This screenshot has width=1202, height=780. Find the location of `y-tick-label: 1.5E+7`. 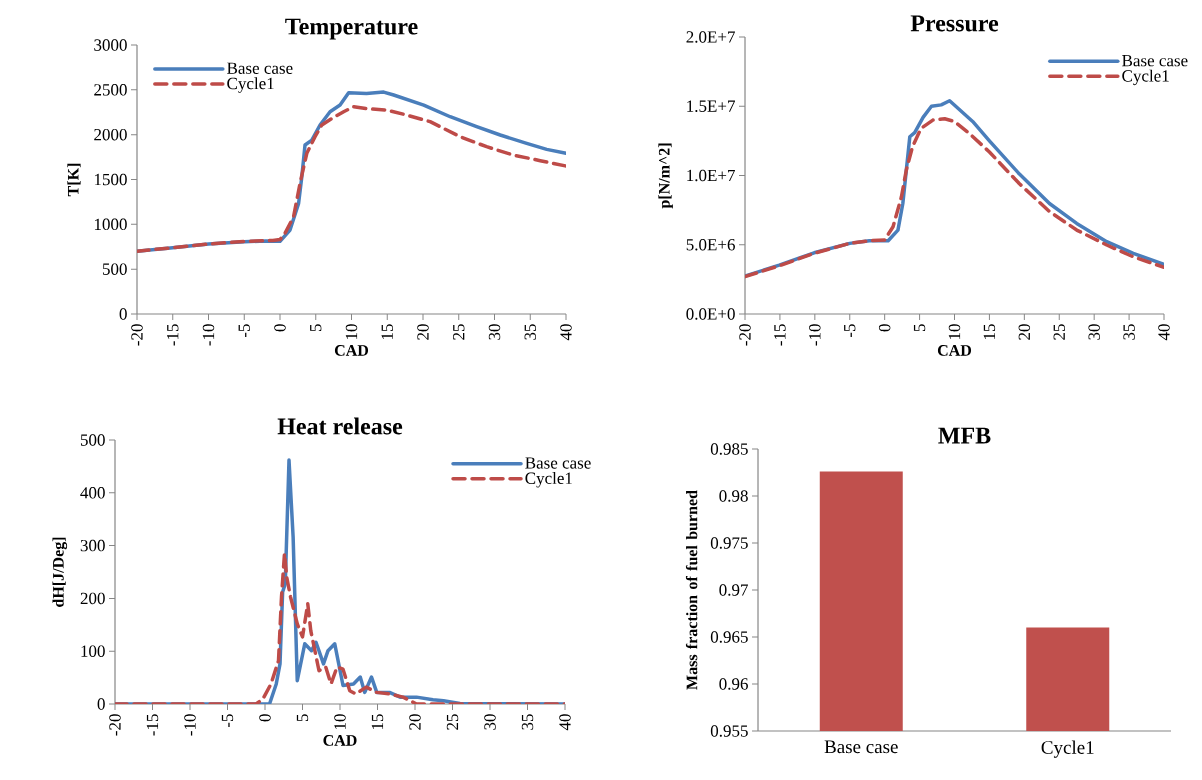

y-tick-label: 1.5E+7 is located at coordinates (711, 106).